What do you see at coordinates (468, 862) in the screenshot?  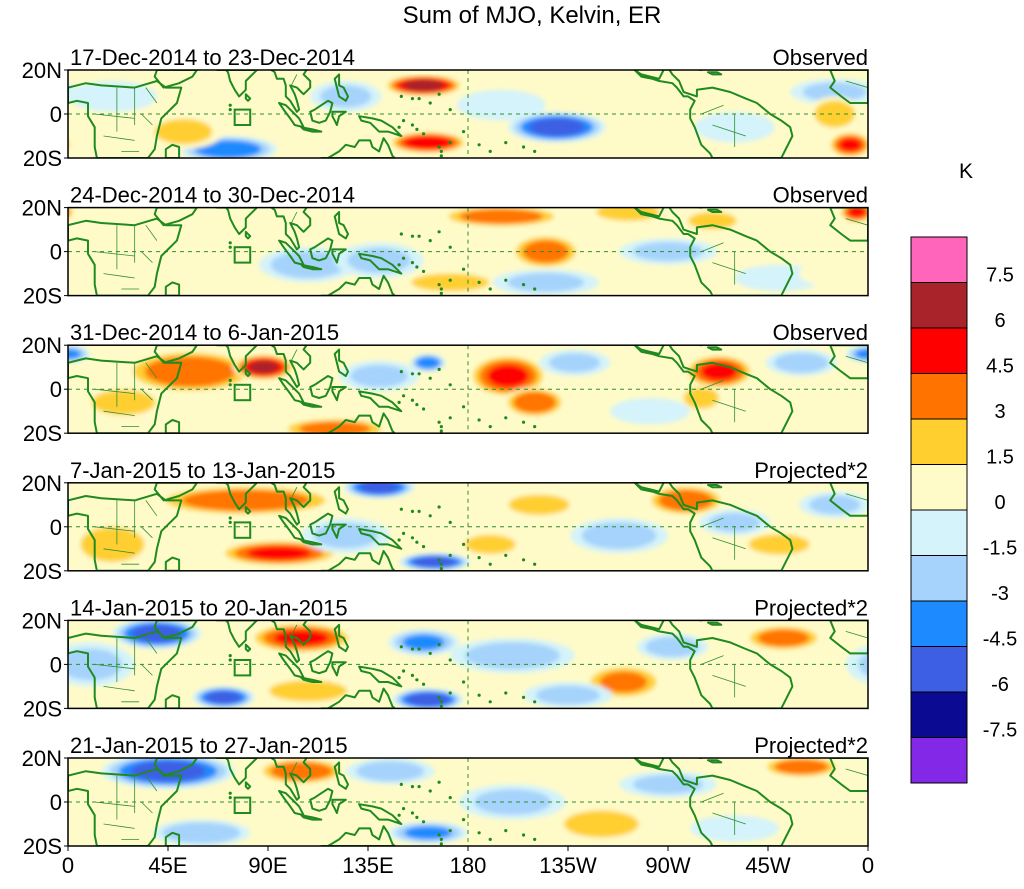 I see `longitude-axis: 0 45E 90E 135E 180 135W 90W 45W 0` at bounding box center [468, 862].